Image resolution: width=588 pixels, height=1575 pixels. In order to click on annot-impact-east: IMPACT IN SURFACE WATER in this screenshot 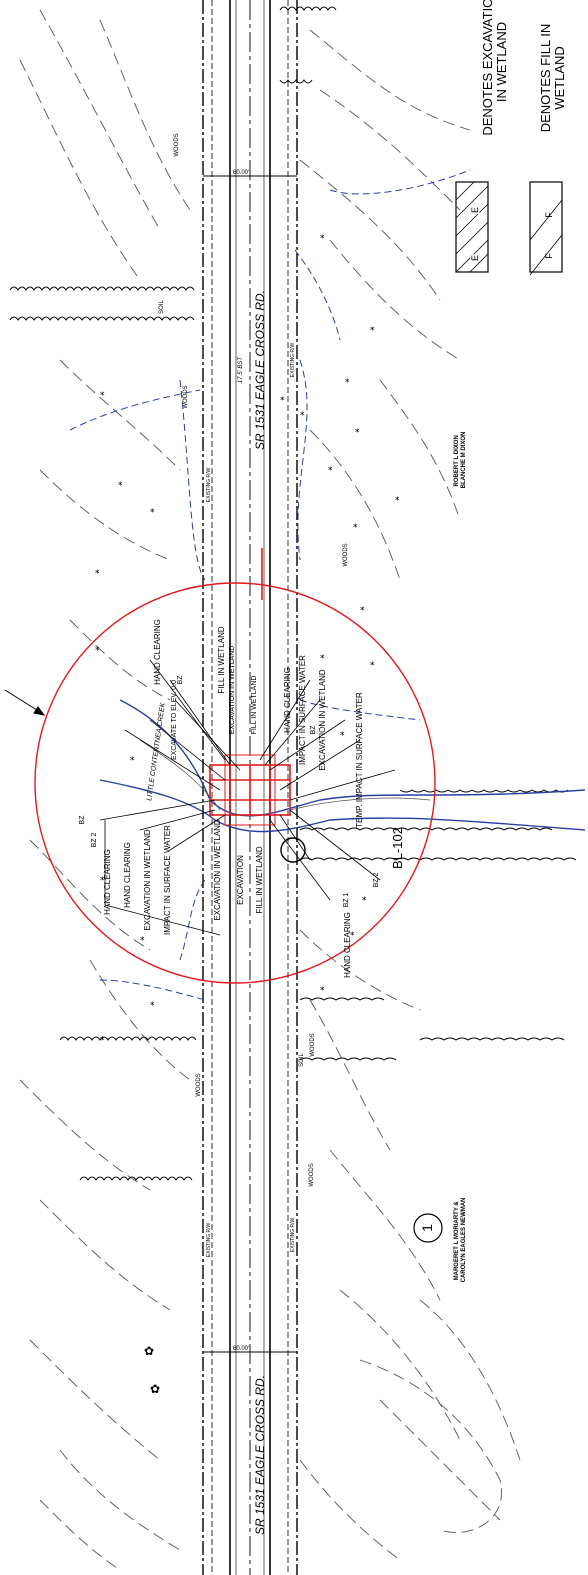, I will do `click(302, 710)`.